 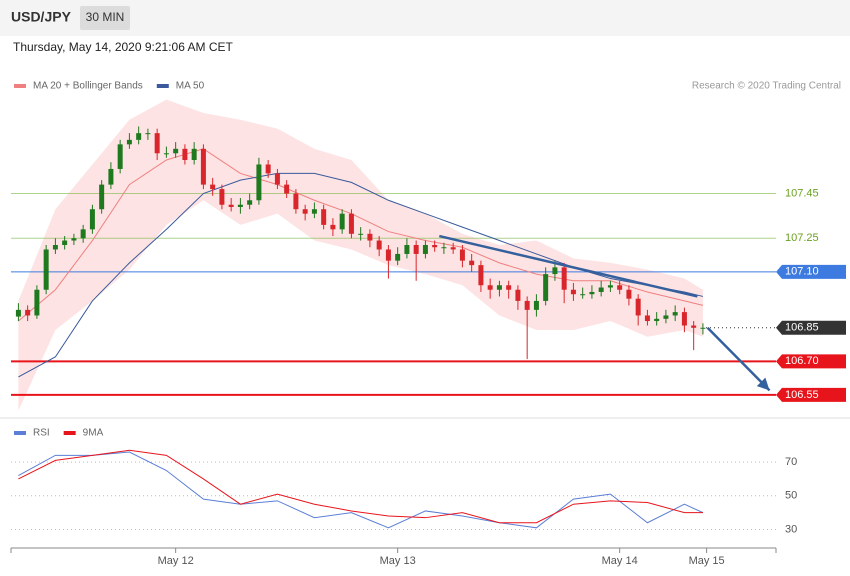 What do you see at coordinates (123, 47) in the screenshot?
I see `timestamp: Thursday, May 14, 2020 9:21:06 AM CET` at bounding box center [123, 47].